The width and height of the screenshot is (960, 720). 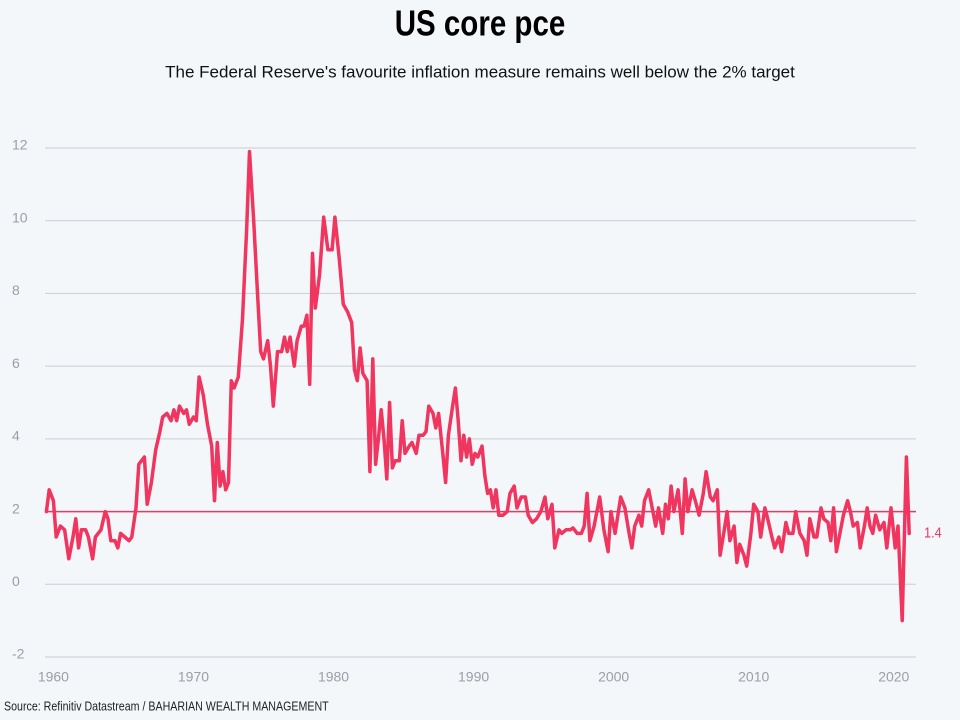 What do you see at coordinates (53, 677) in the screenshot?
I see `x-tick-label: 1960` at bounding box center [53, 677].